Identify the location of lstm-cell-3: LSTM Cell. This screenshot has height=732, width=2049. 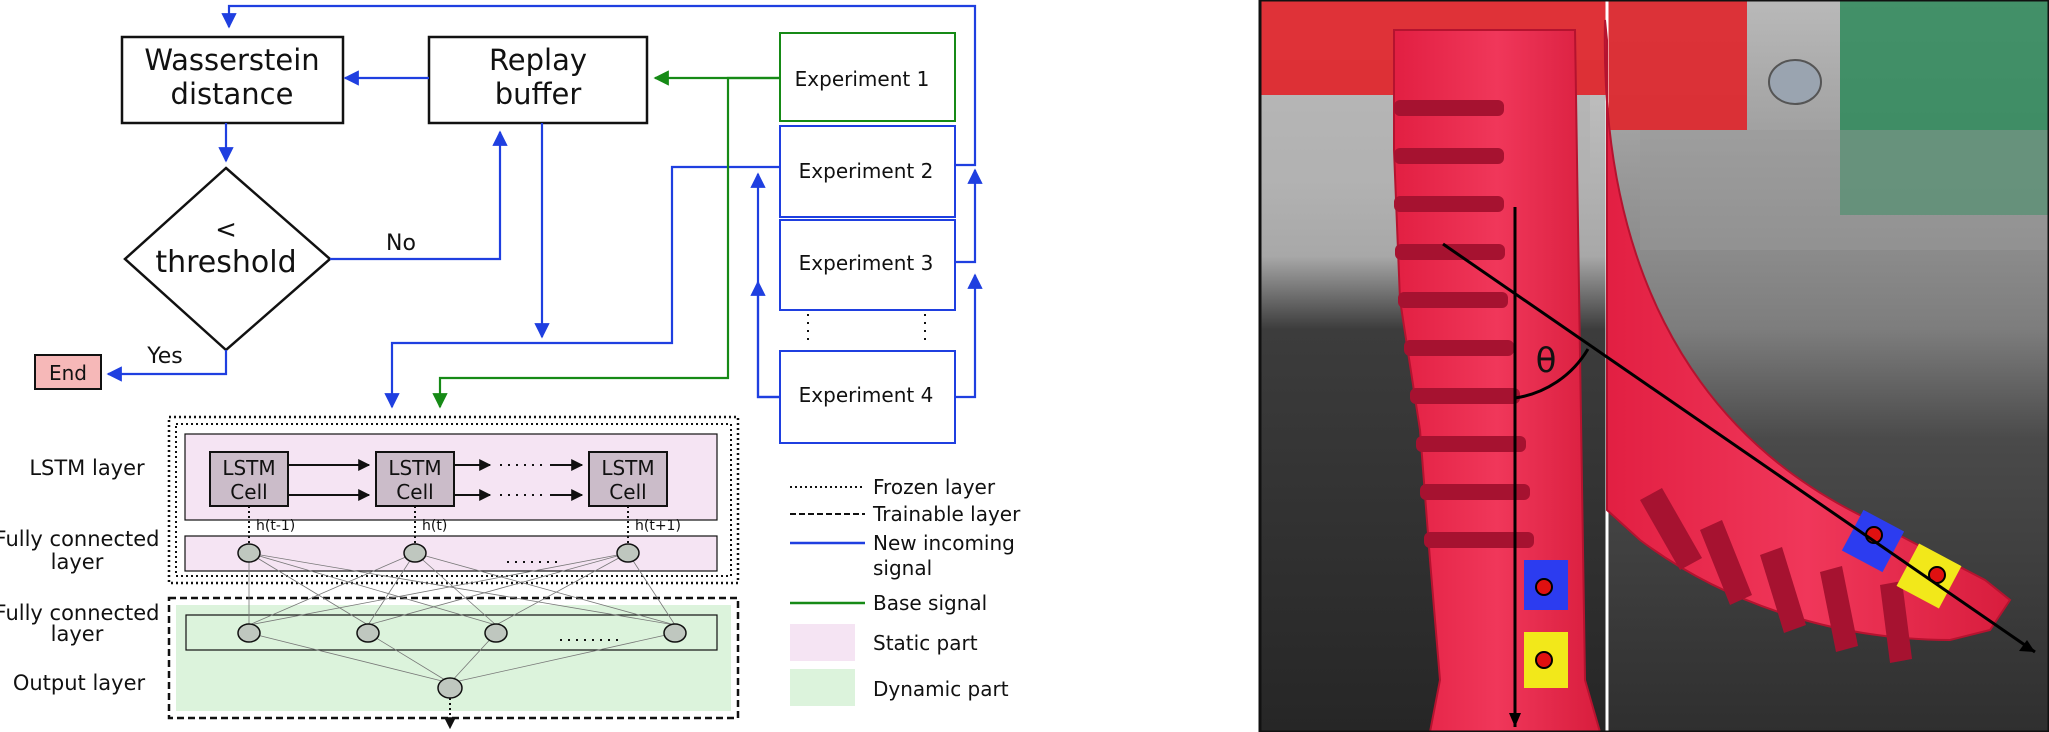
(628, 479).